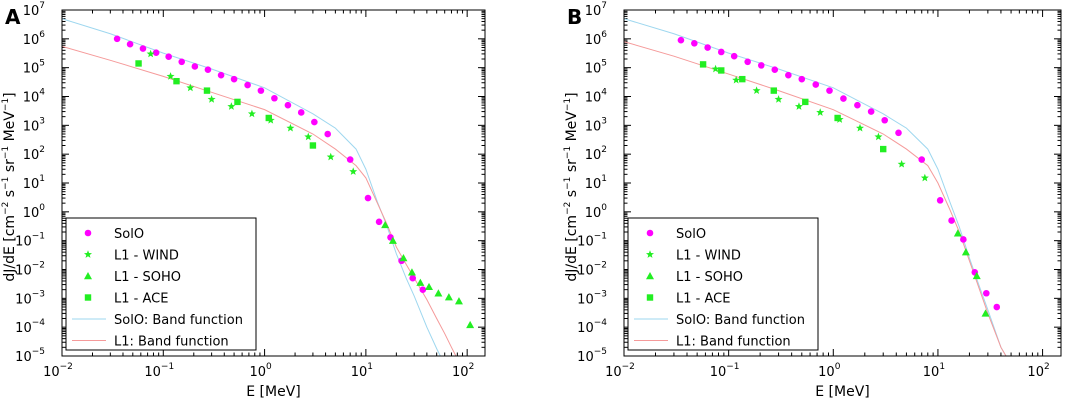 Image resolution: width=1065 pixels, height=402 pixels. I want to click on x-tick-label: 10⁻², so click(620, 371).